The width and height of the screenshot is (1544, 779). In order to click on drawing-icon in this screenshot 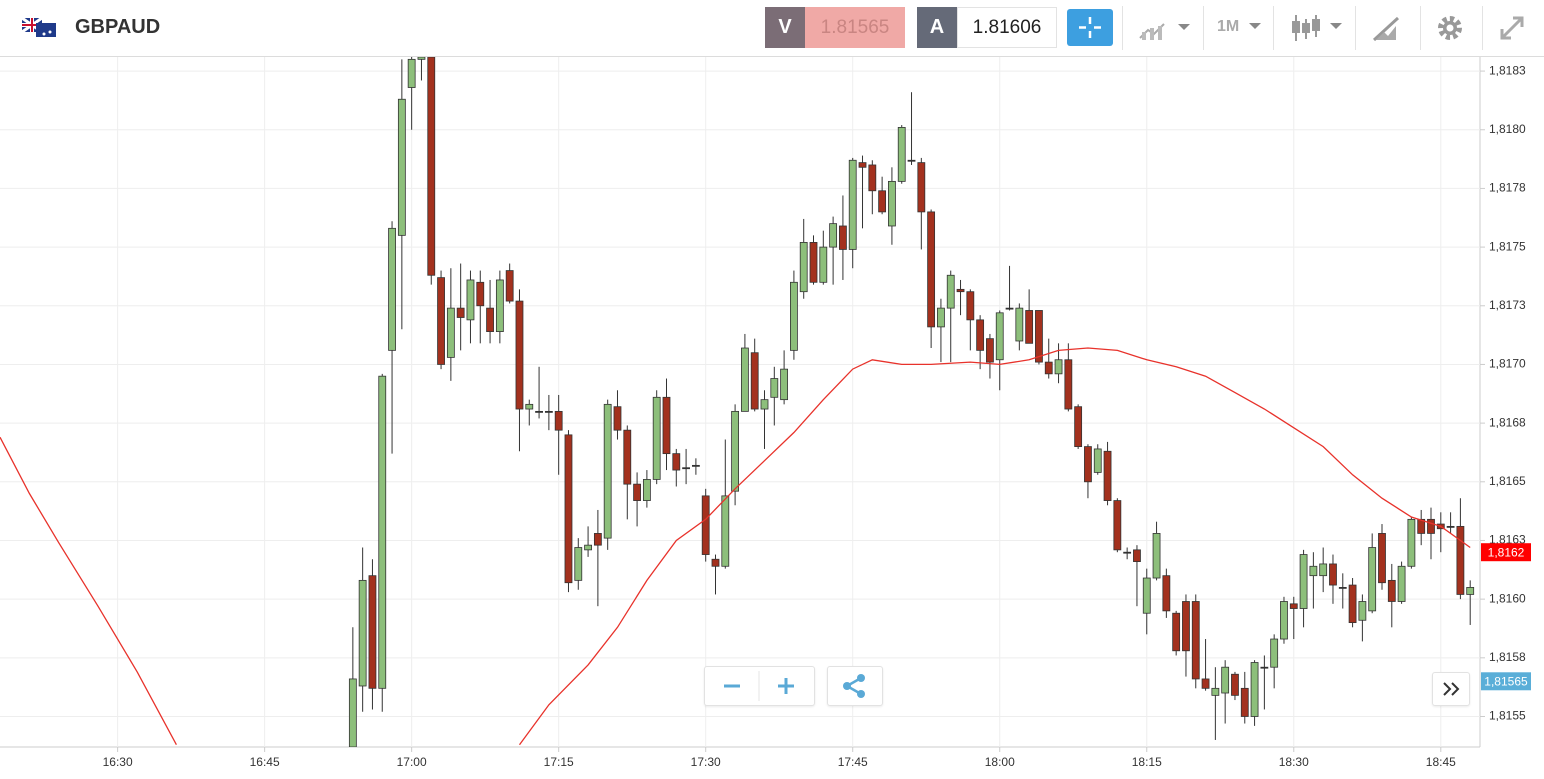, I will do `click(1387, 28)`.